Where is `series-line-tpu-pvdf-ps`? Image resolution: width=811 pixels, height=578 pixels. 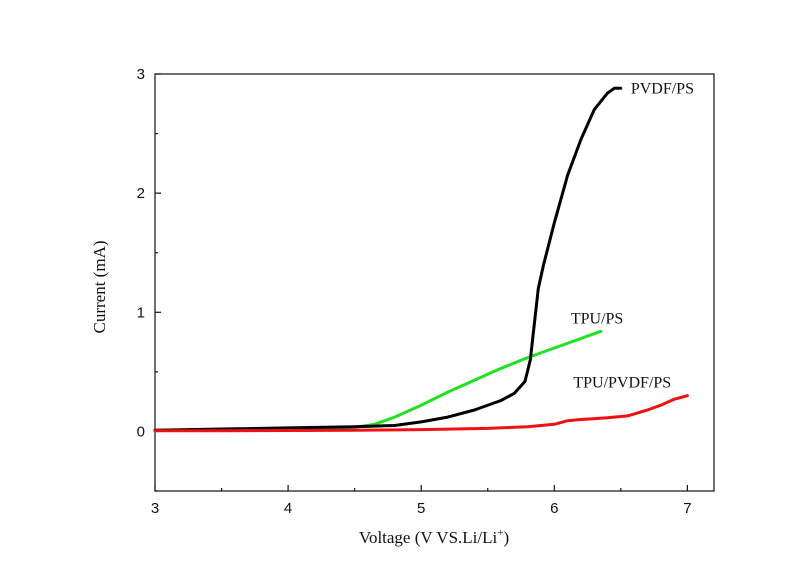 series-line-tpu-pvdf-ps is located at coordinates (421, 413).